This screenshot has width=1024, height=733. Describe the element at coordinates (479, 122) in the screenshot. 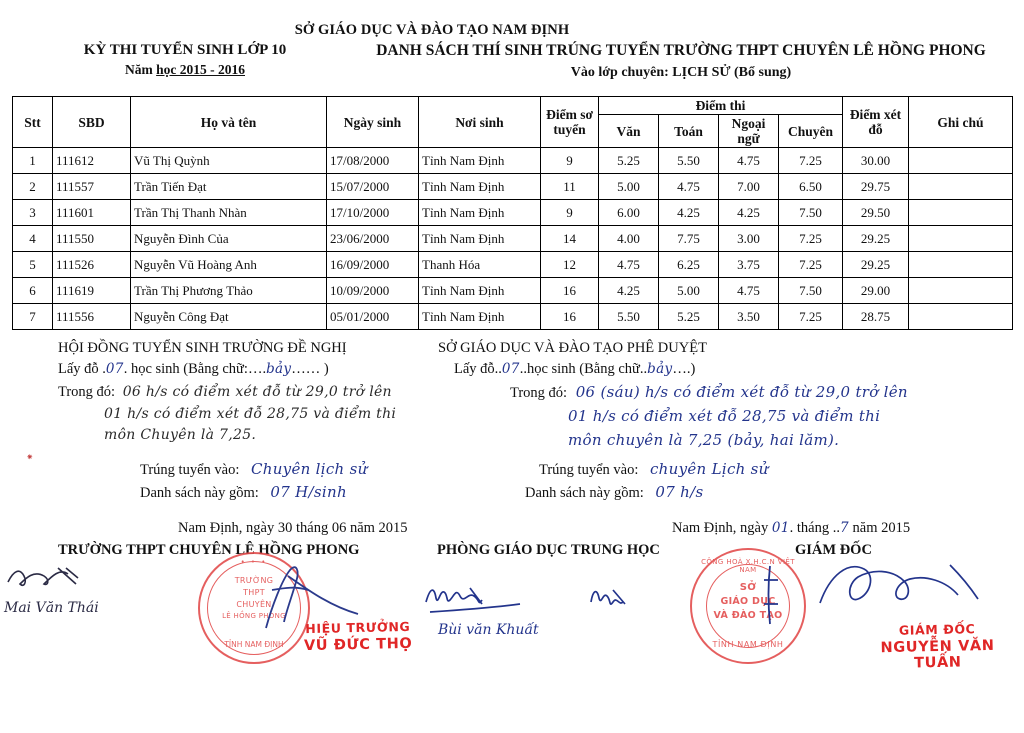

I see `th-birthplace: Nơi sinh` at that location.